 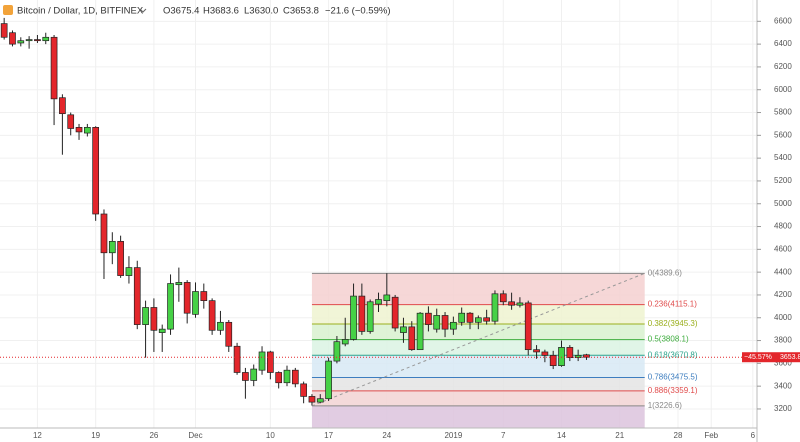 I want to click on change-label: −45.57%, so click(x=758, y=357).